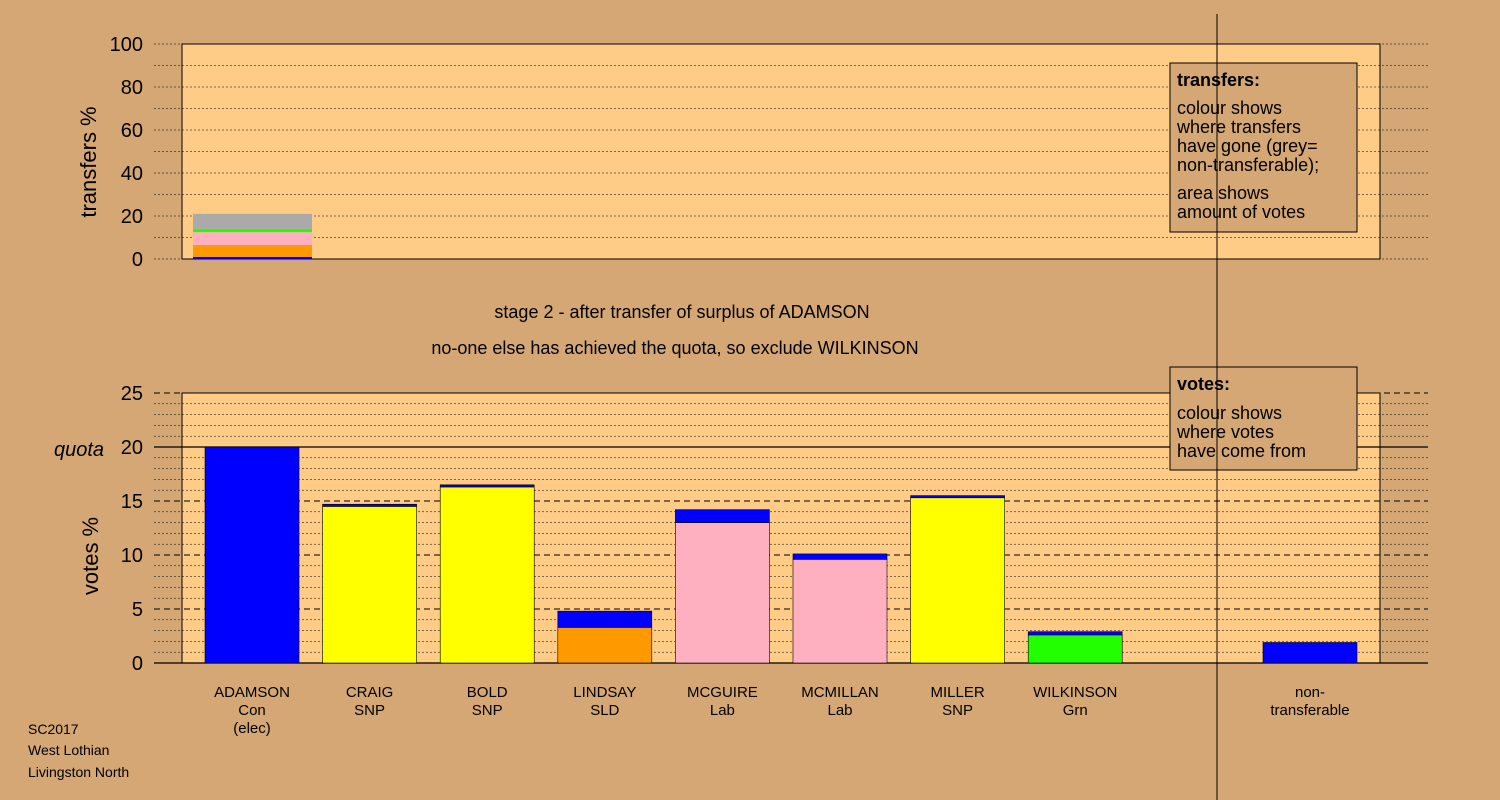 The width and height of the screenshot is (1500, 800). Describe the element at coordinates (1075, 710) in the screenshot. I see `candidate-party-label: Grn` at that location.